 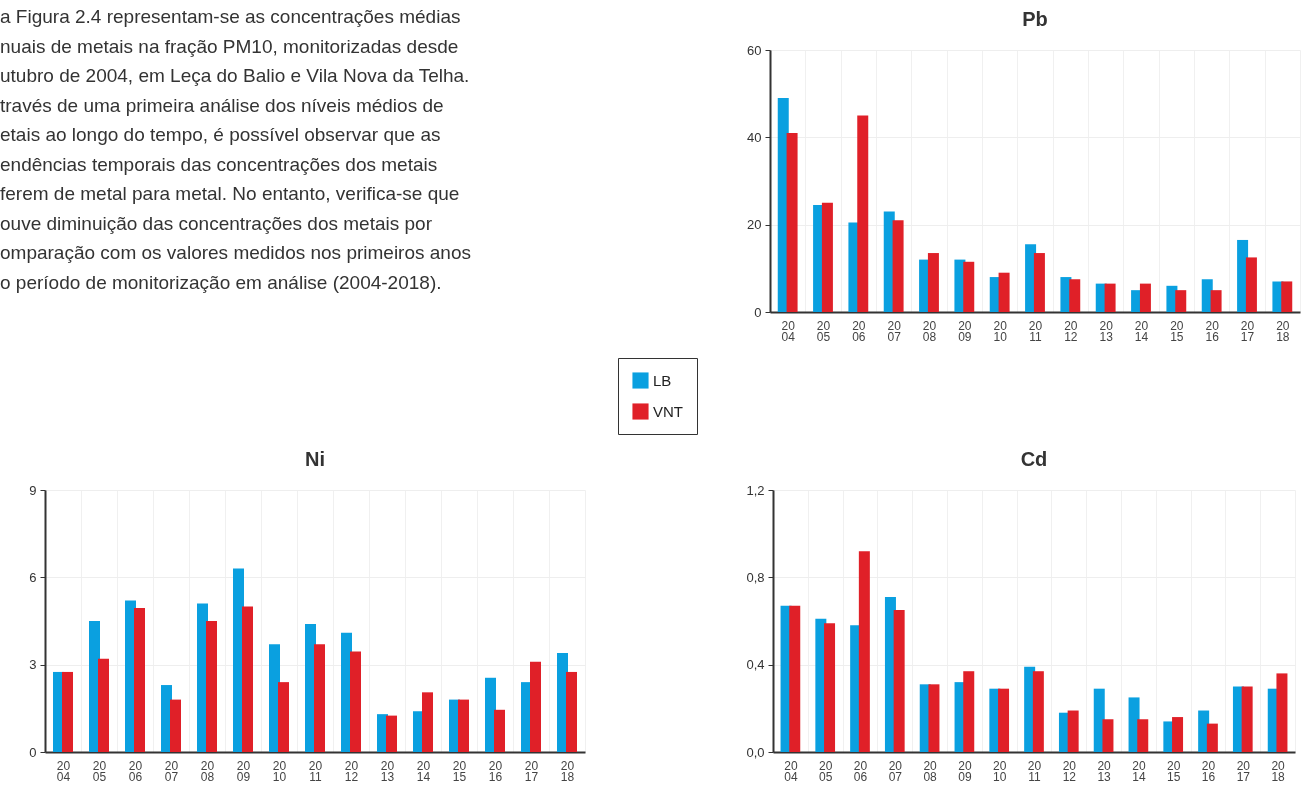 I want to click on y-tick-label: 20, so click(x=754, y=225).